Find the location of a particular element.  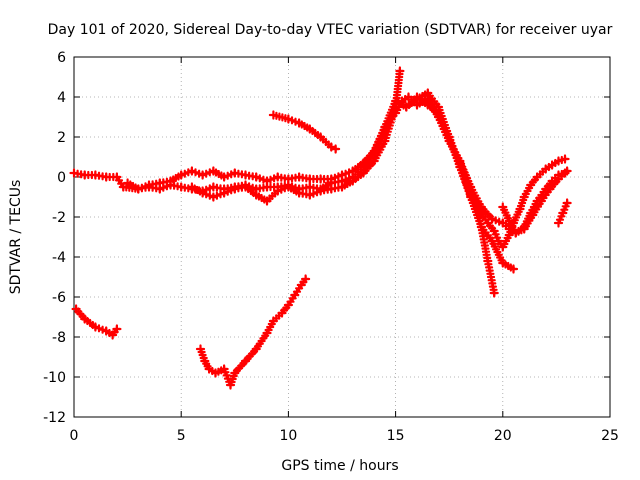

y-tick-label: -2 is located at coordinates (59, 218).